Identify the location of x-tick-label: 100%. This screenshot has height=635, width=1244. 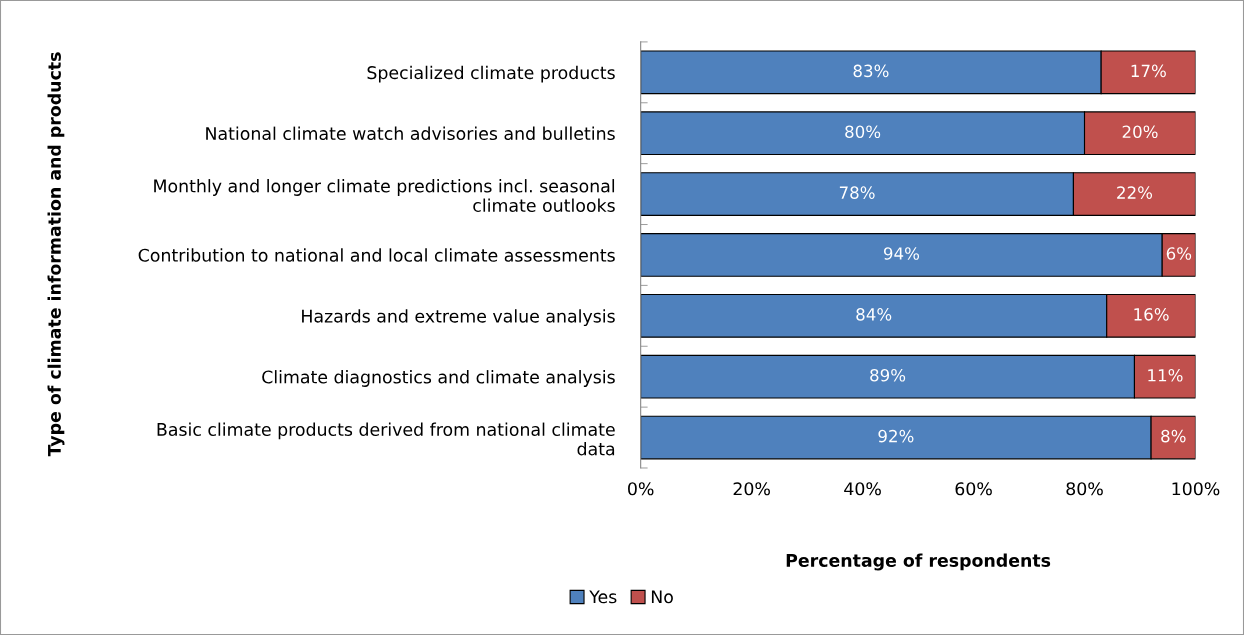
(1196, 489).